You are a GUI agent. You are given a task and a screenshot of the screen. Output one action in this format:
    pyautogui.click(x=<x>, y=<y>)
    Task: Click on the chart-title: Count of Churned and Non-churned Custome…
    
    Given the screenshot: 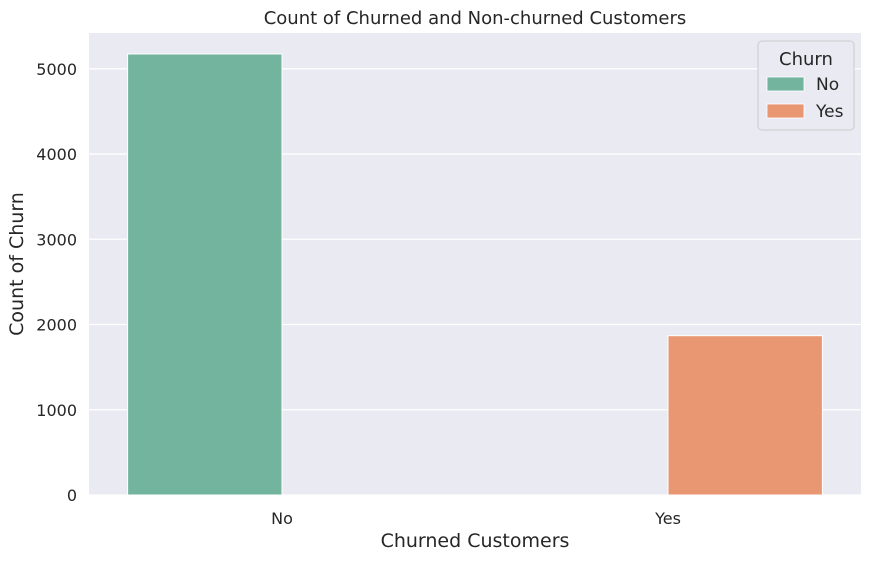 What is the action you would take?
    pyautogui.click(x=475, y=18)
    